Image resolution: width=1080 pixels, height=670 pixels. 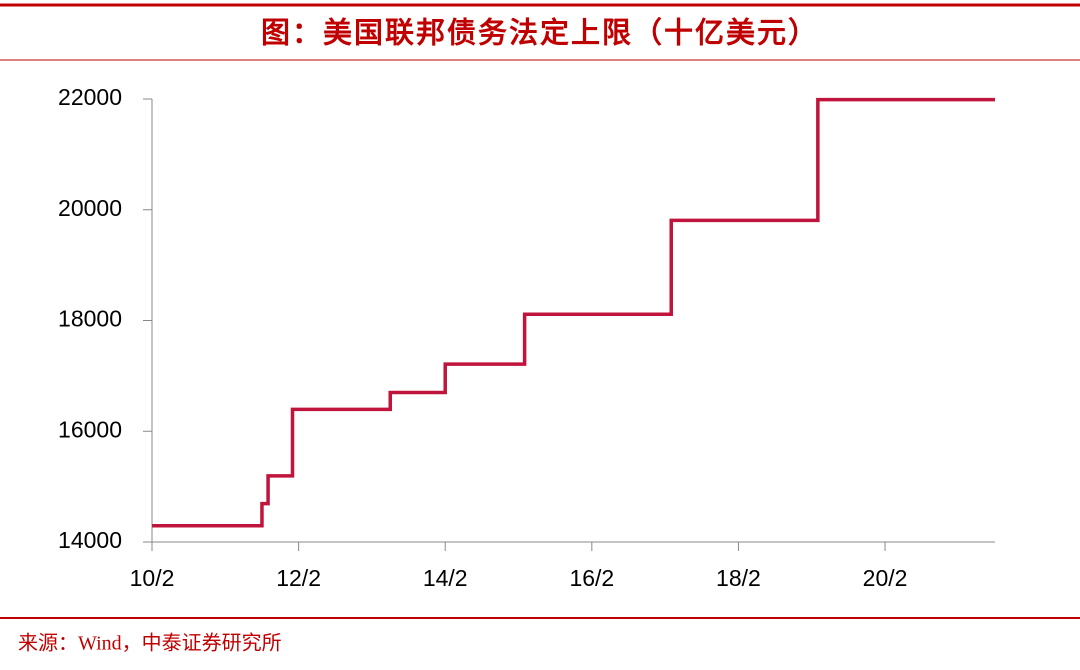 I want to click on source: 来源：Wind，中泰证券研究所, so click(x=150, y=643).